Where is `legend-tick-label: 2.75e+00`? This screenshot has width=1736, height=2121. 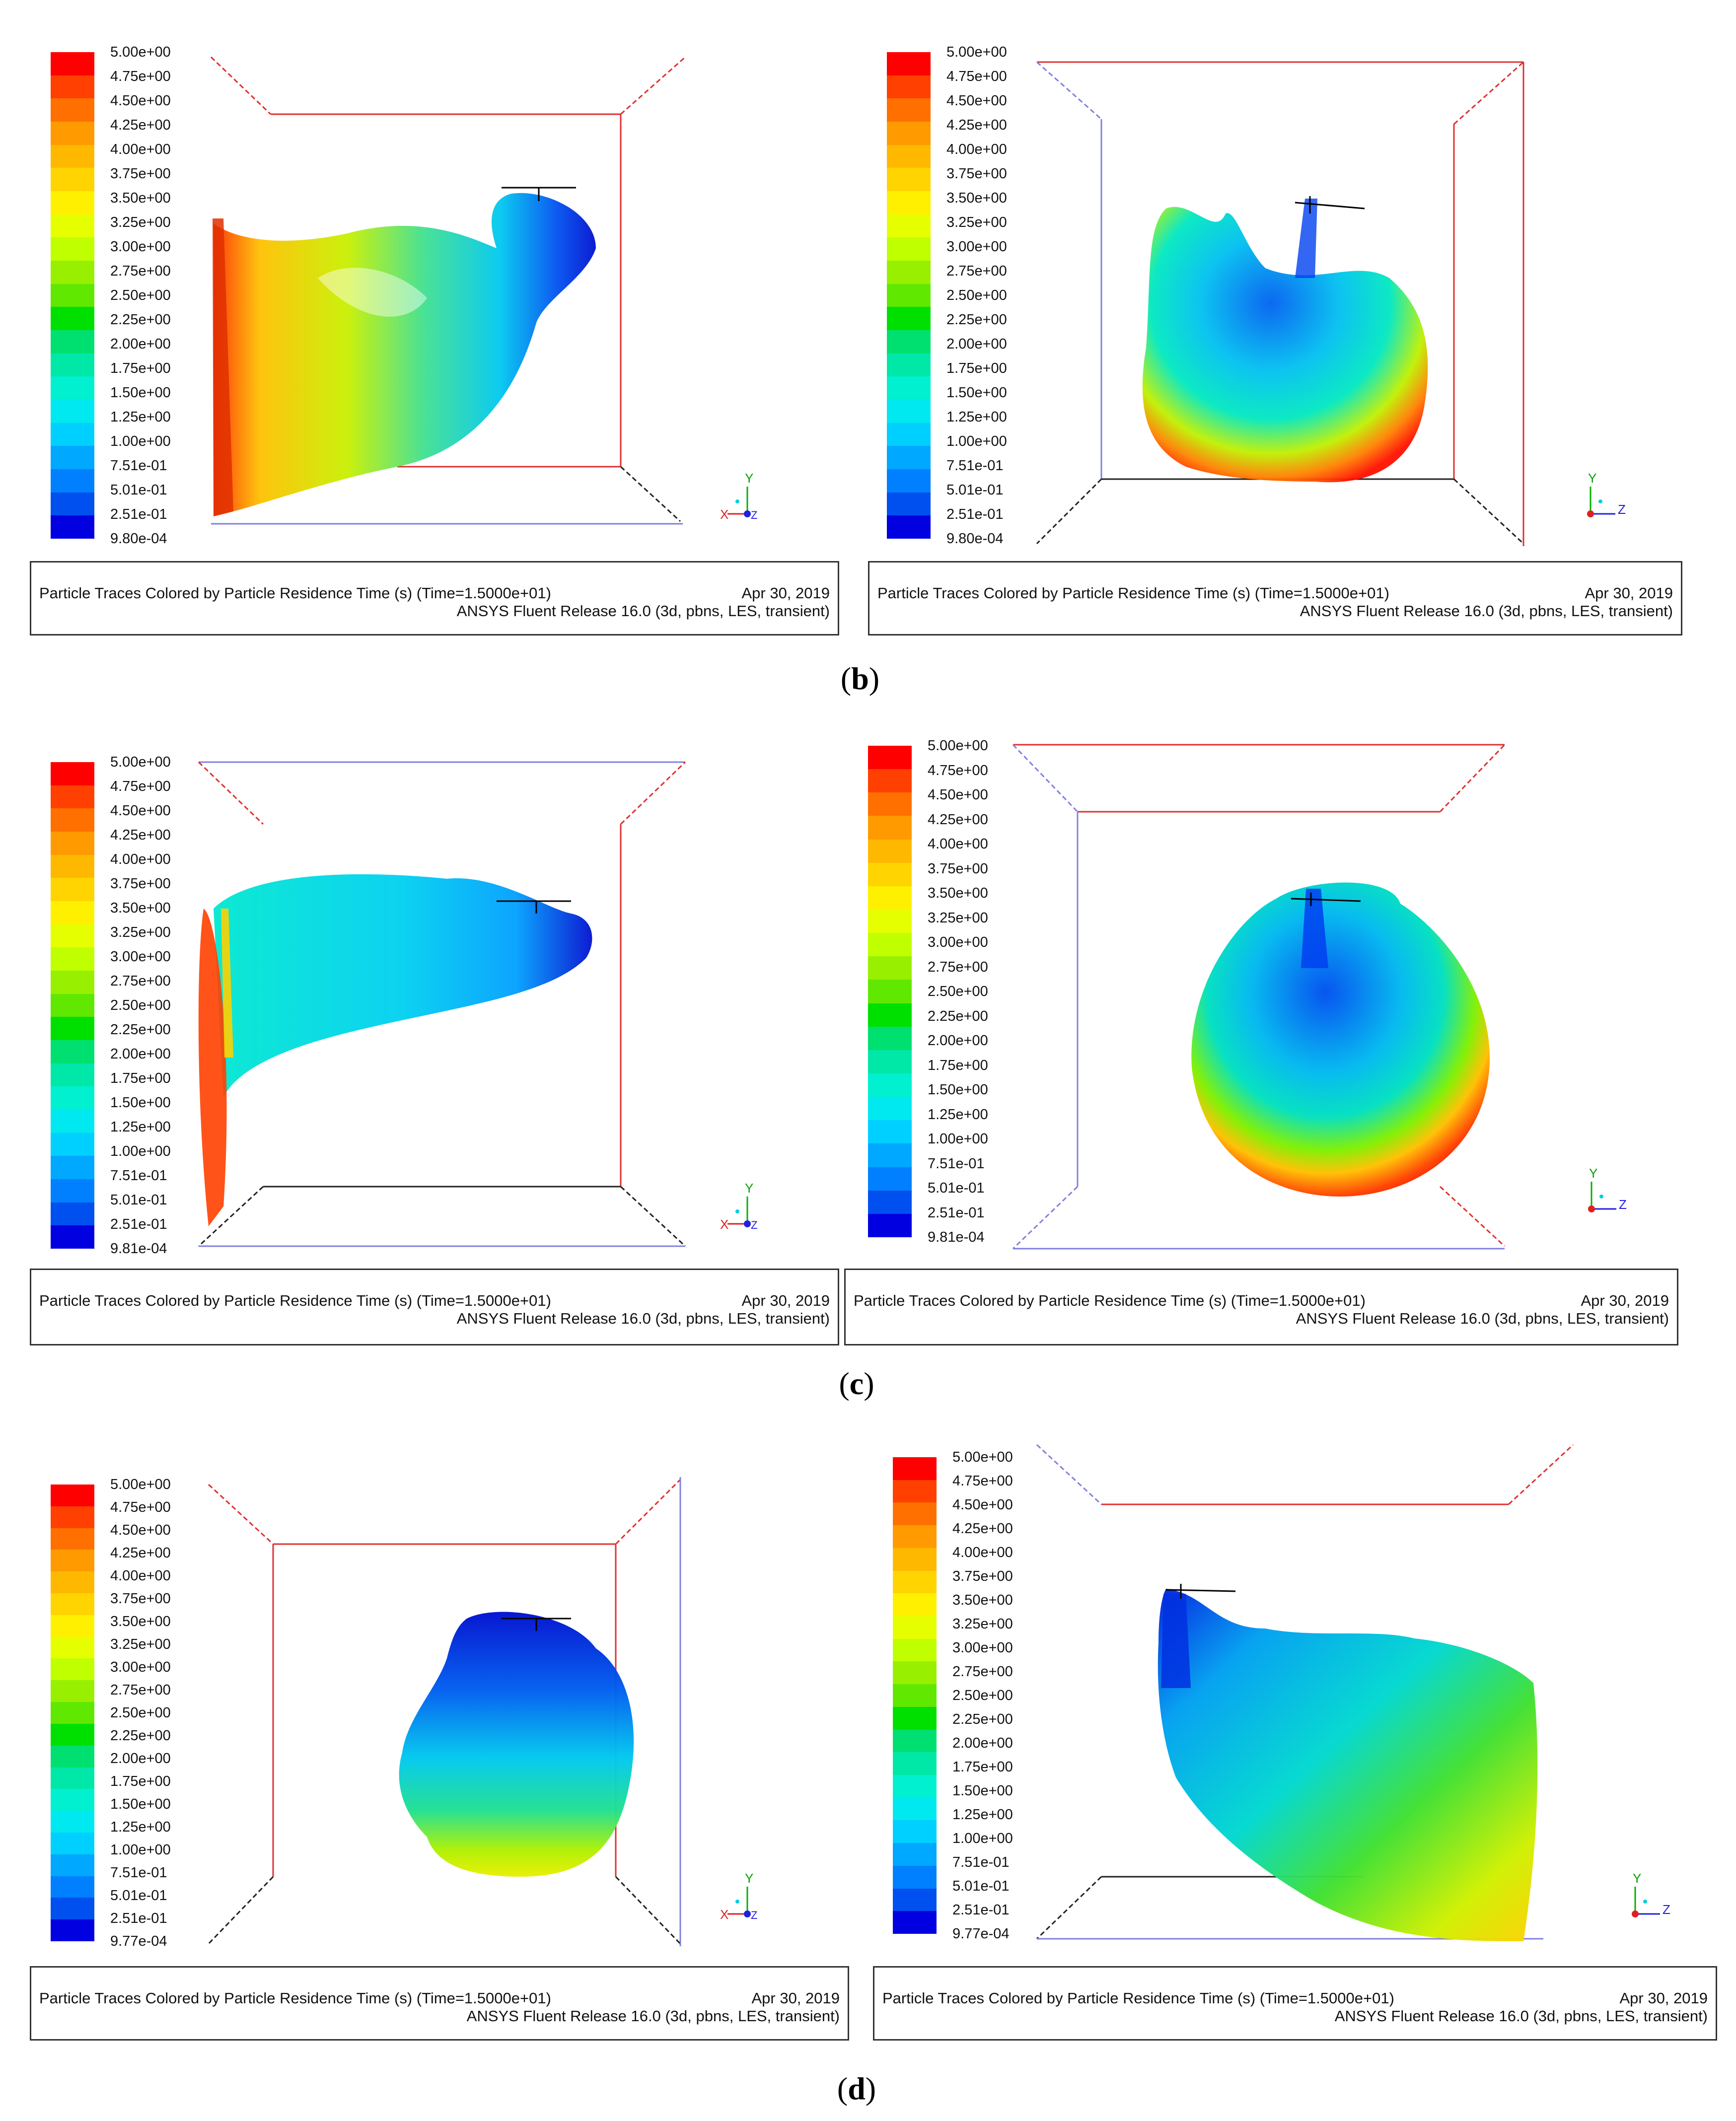
legend-tick-label: 2.75e+00 is located at coordinates (982, 1672).